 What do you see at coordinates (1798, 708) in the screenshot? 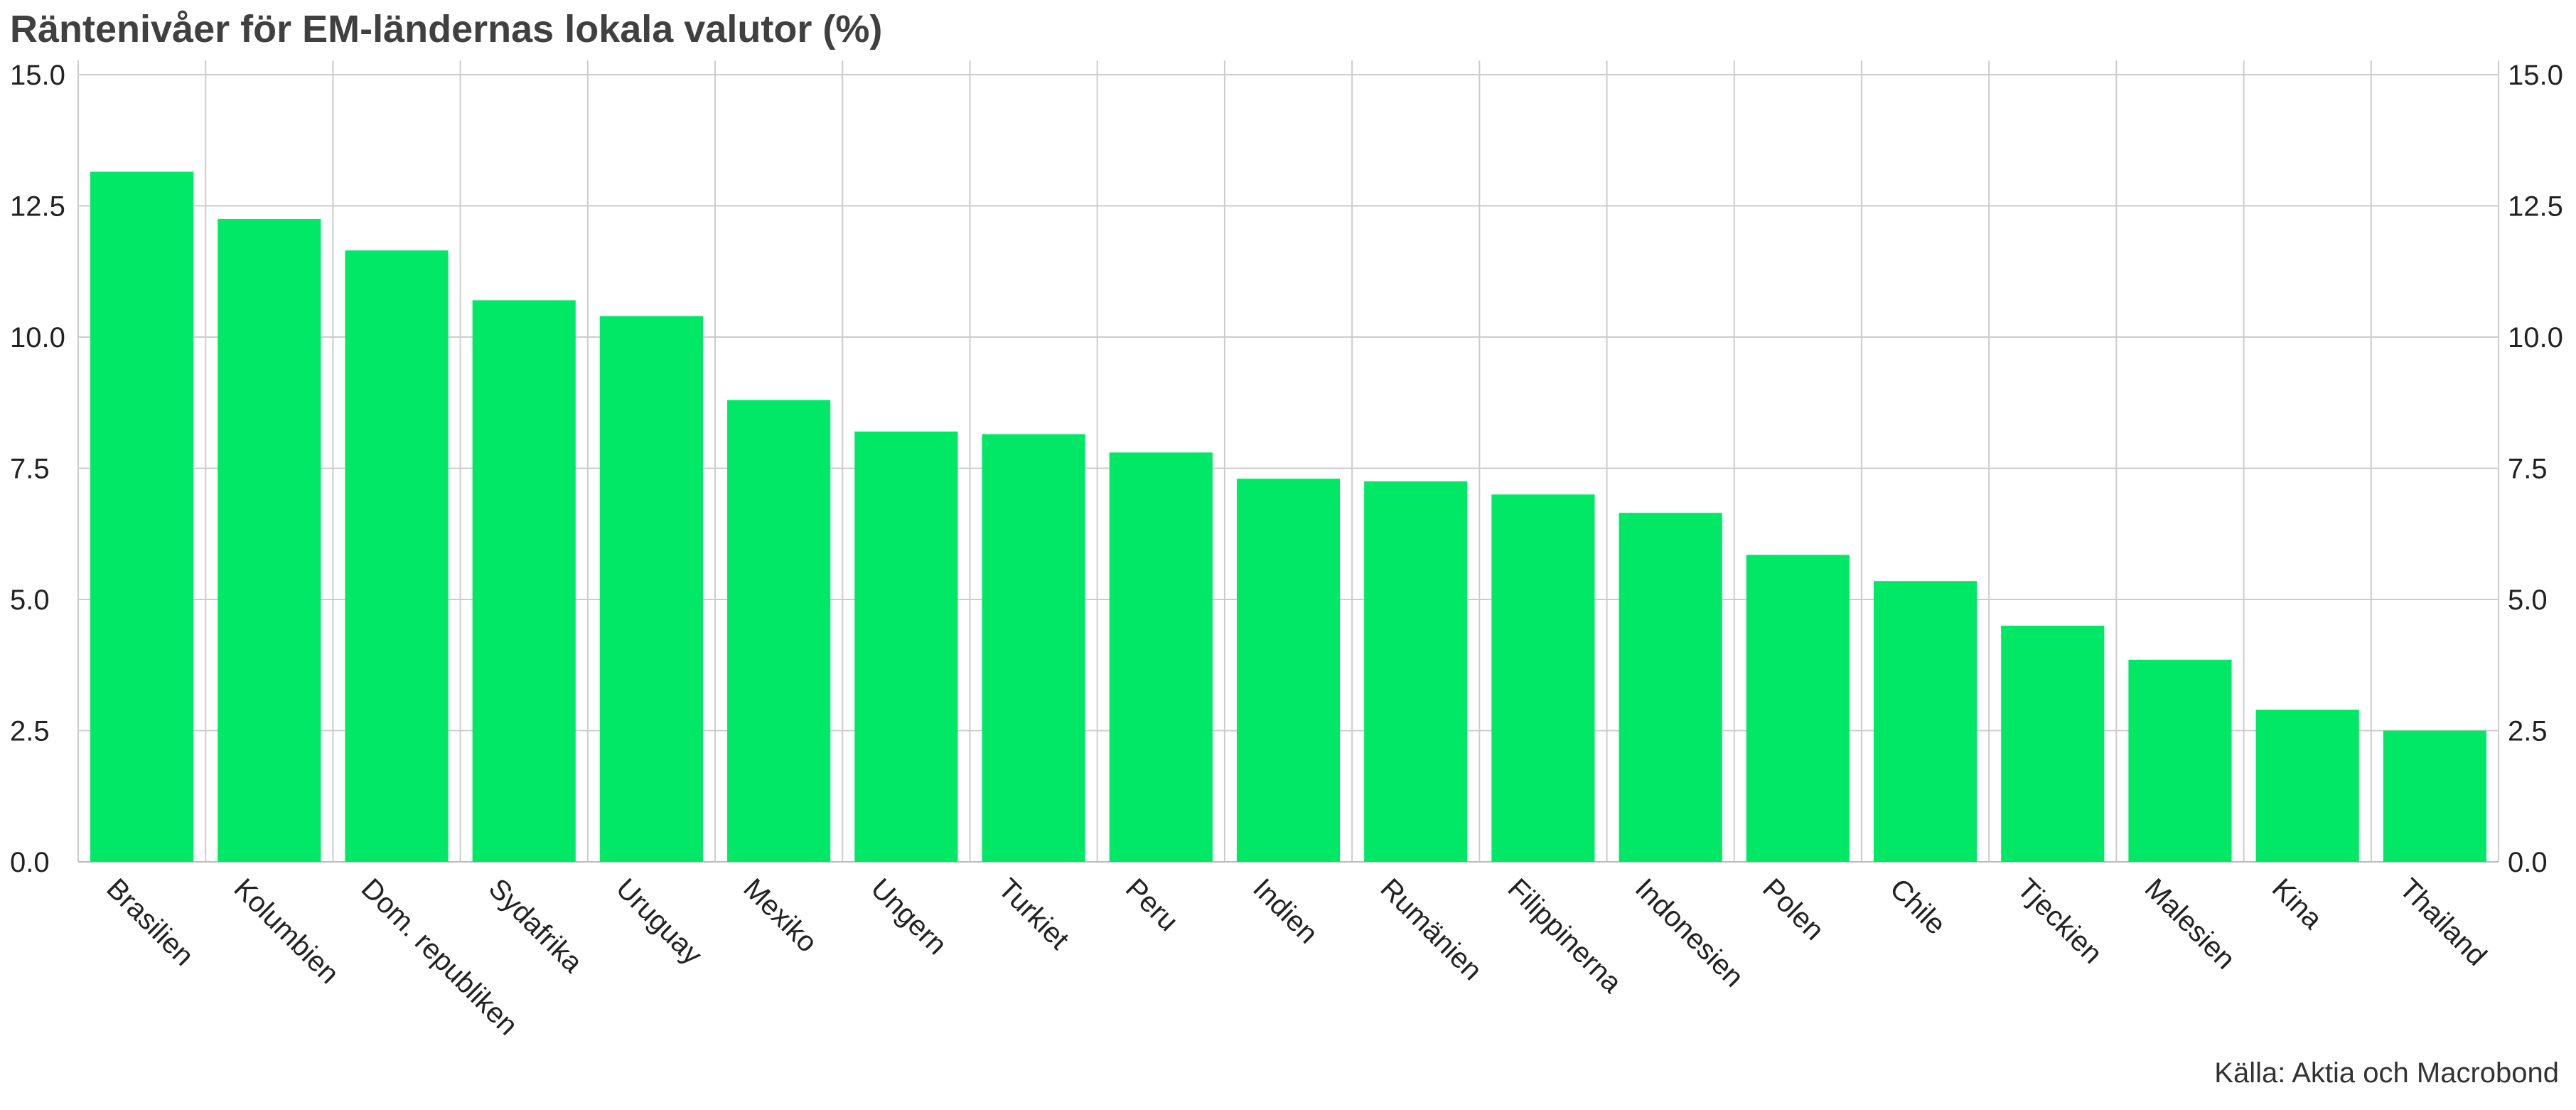
I see `bar-polen` at bounding box center [1798, 708].